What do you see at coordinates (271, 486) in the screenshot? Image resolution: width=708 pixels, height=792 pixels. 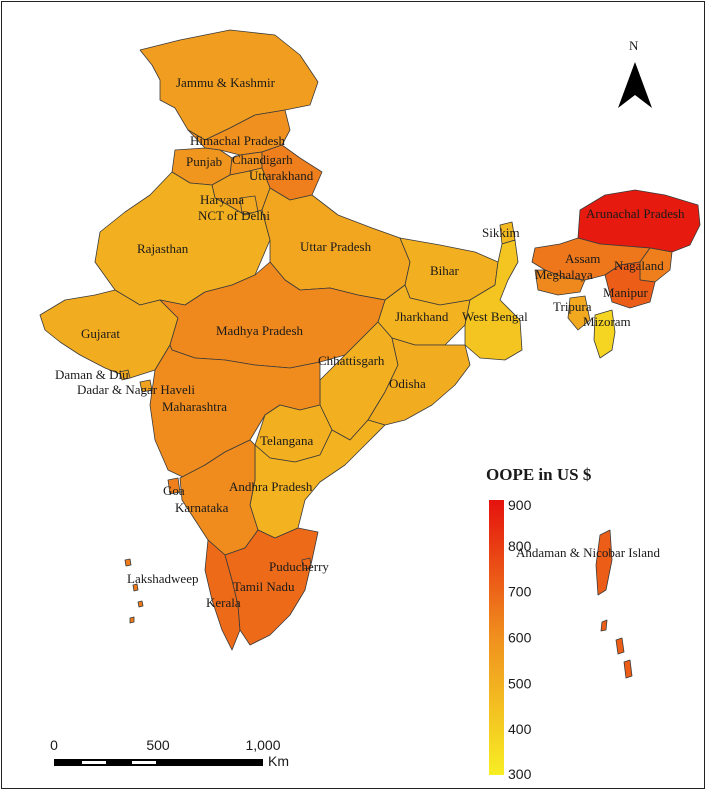 I see `label-andhra-pradesh: Andhra Pradesh` at bounding box center [271, 486].